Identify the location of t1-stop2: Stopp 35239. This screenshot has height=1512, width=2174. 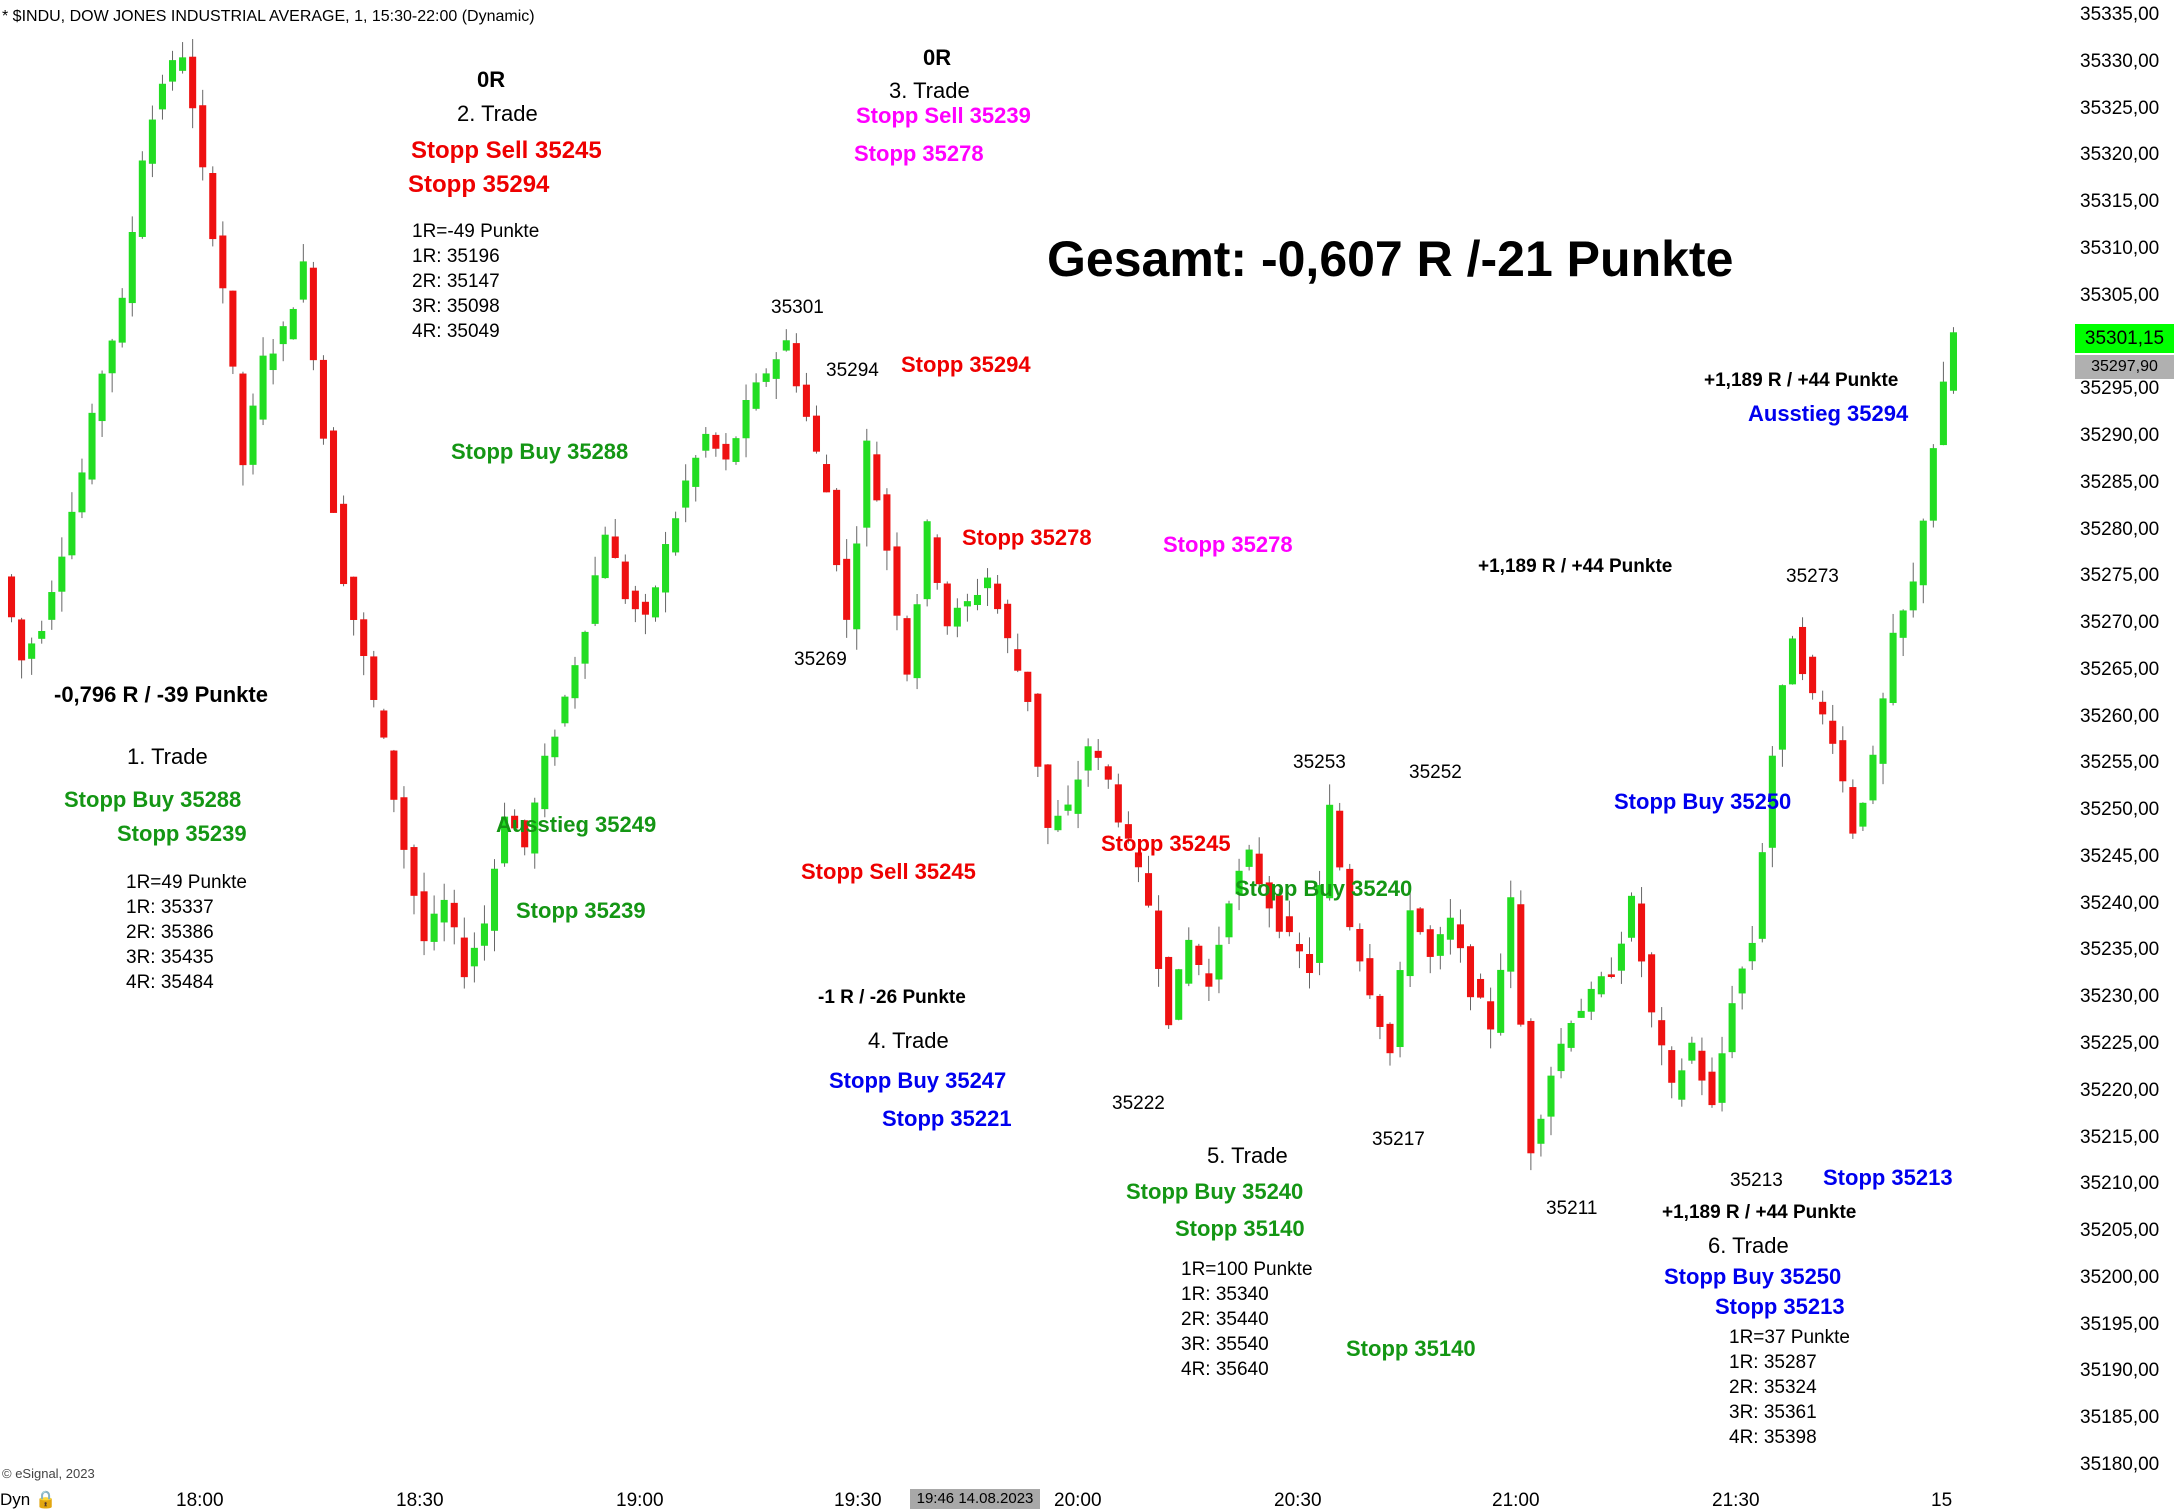
(581, 910).